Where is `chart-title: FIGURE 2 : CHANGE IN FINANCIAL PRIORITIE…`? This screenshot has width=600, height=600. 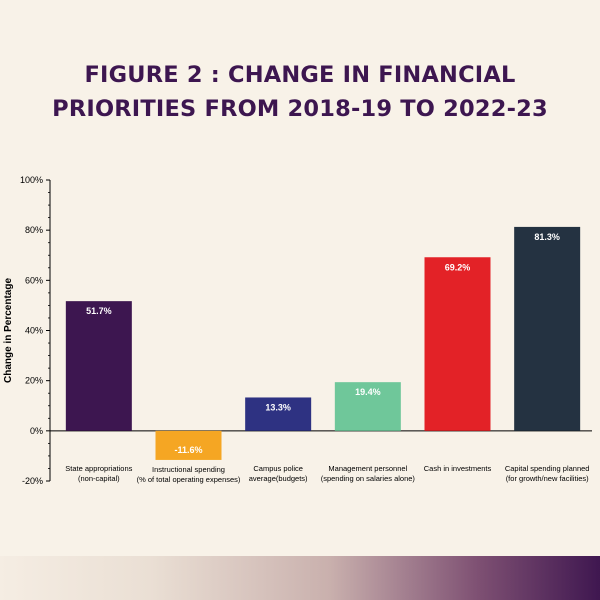
chart-title: FIGURE 2 : CHANGE IN FINANCIAL PRIORITIE… is located at coordinates (300, 92).